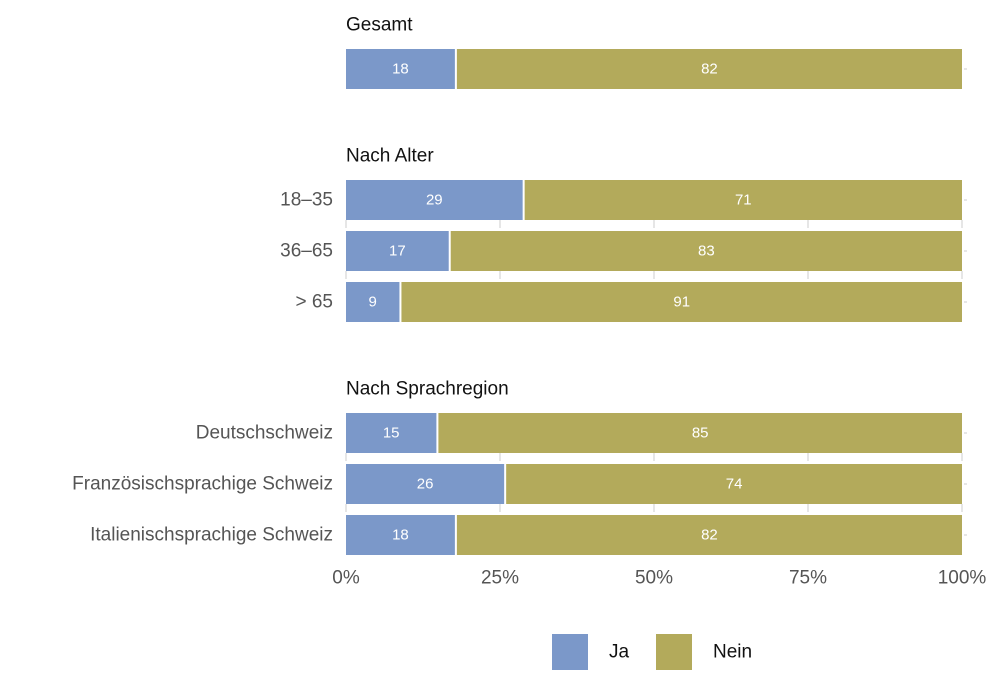  What do you see at coordinates (314, 302) in the screenshot?
I see `category-label: > 65` at bounding box center [314, 302].